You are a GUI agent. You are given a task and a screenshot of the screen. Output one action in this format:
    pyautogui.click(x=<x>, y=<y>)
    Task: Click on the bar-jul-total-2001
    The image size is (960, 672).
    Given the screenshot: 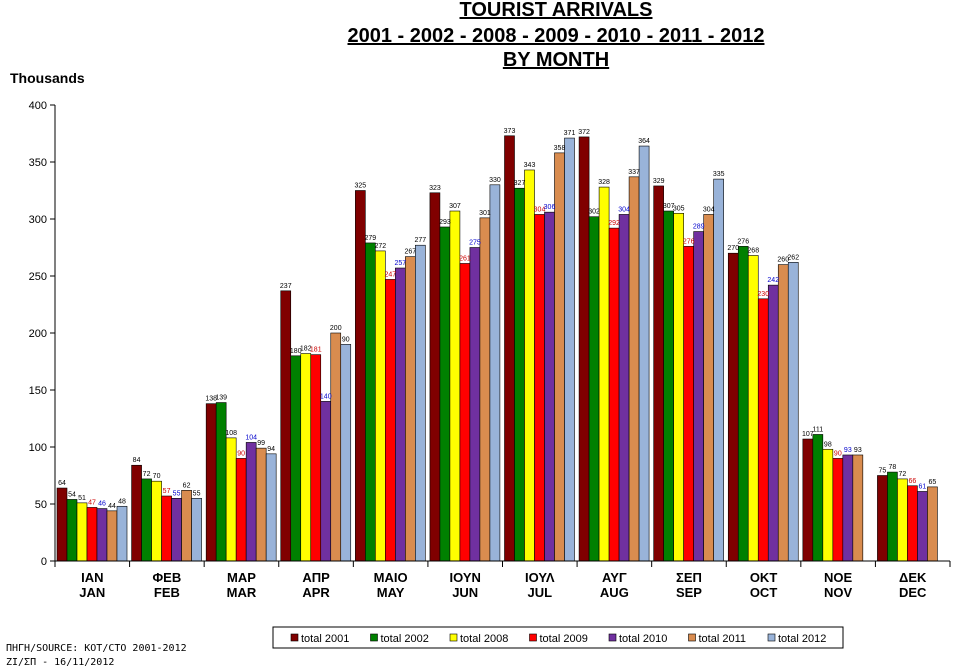 What is the action you would take?
    pyautogui.click(x=509, y=348)
    